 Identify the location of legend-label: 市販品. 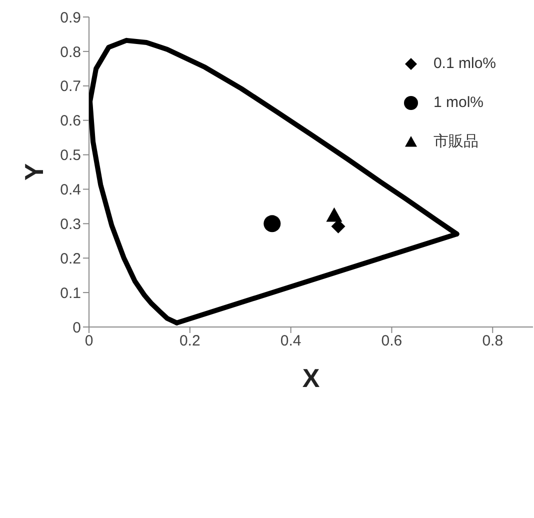
(455, 141).